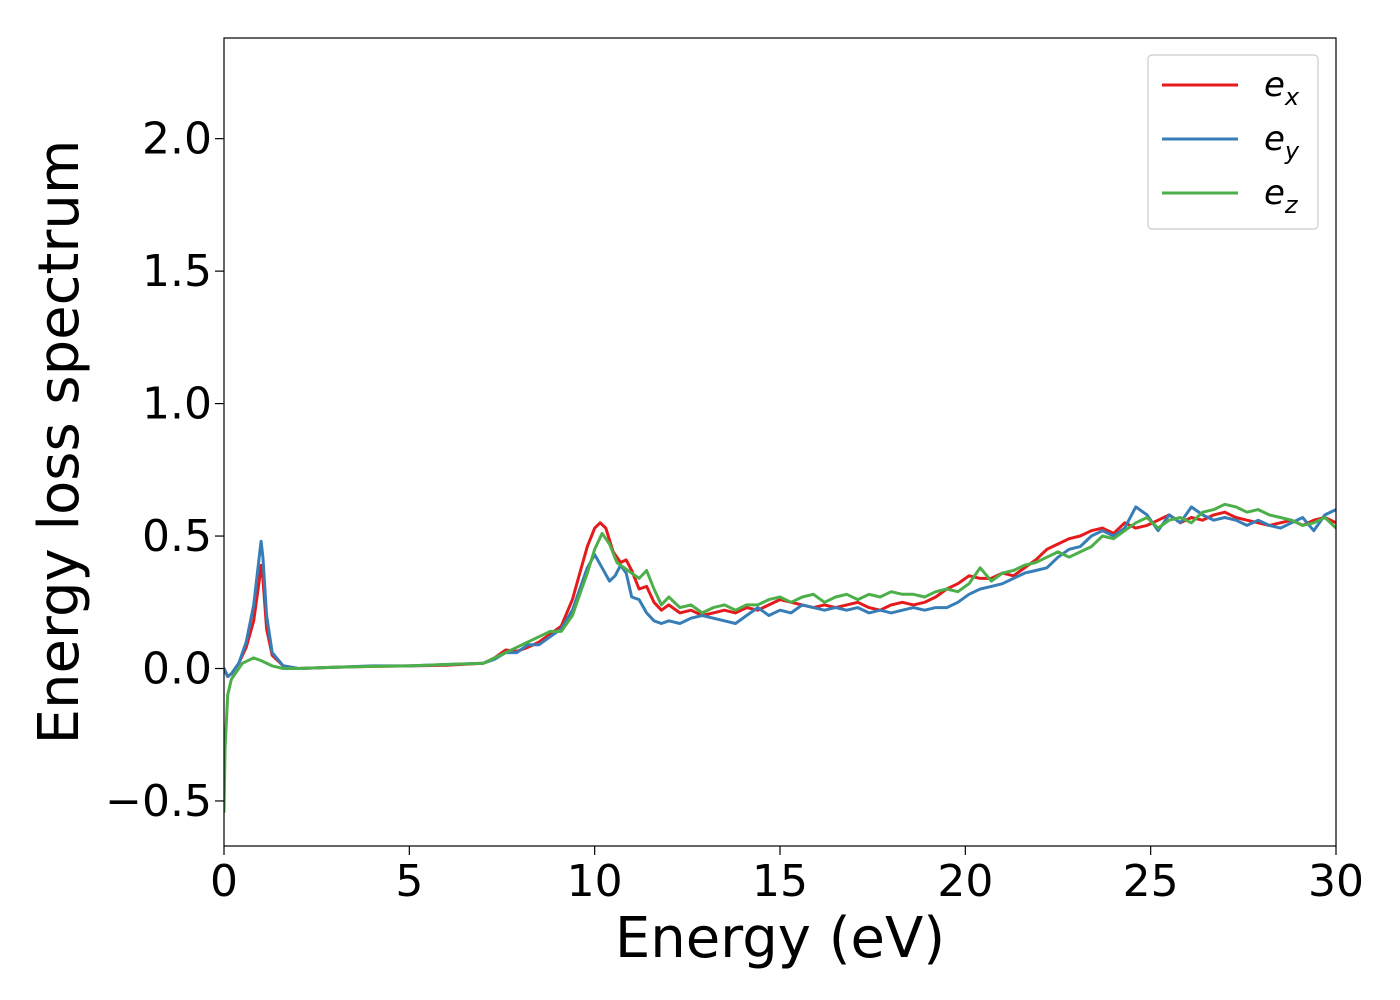  Describe the element at coordinates (158, 801) in the screenshot. I see `y-tick-label: −0.5` at that location.